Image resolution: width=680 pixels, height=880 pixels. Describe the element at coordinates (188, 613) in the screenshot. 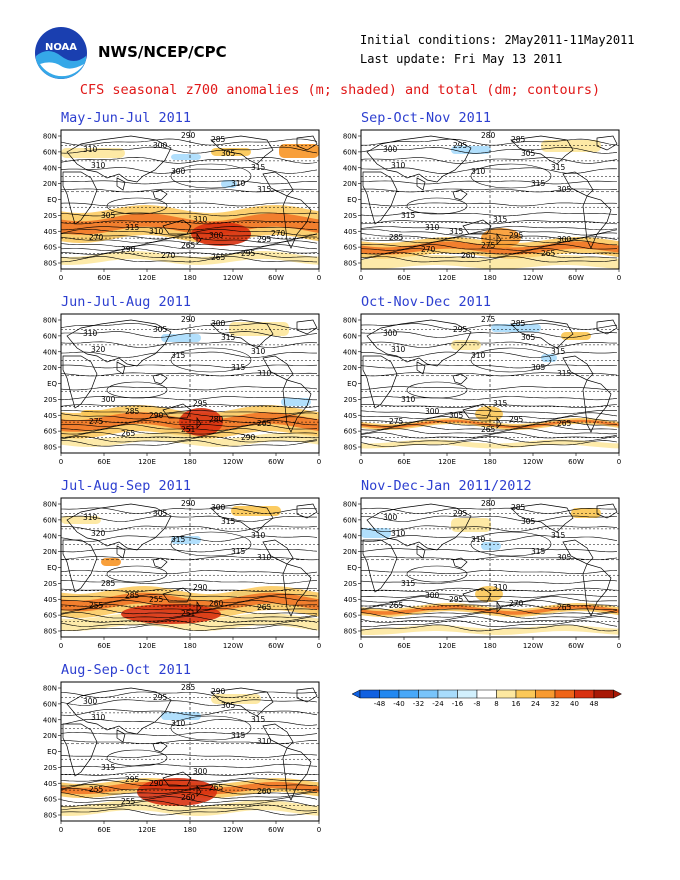

I see `contour-label: 251` at that location.